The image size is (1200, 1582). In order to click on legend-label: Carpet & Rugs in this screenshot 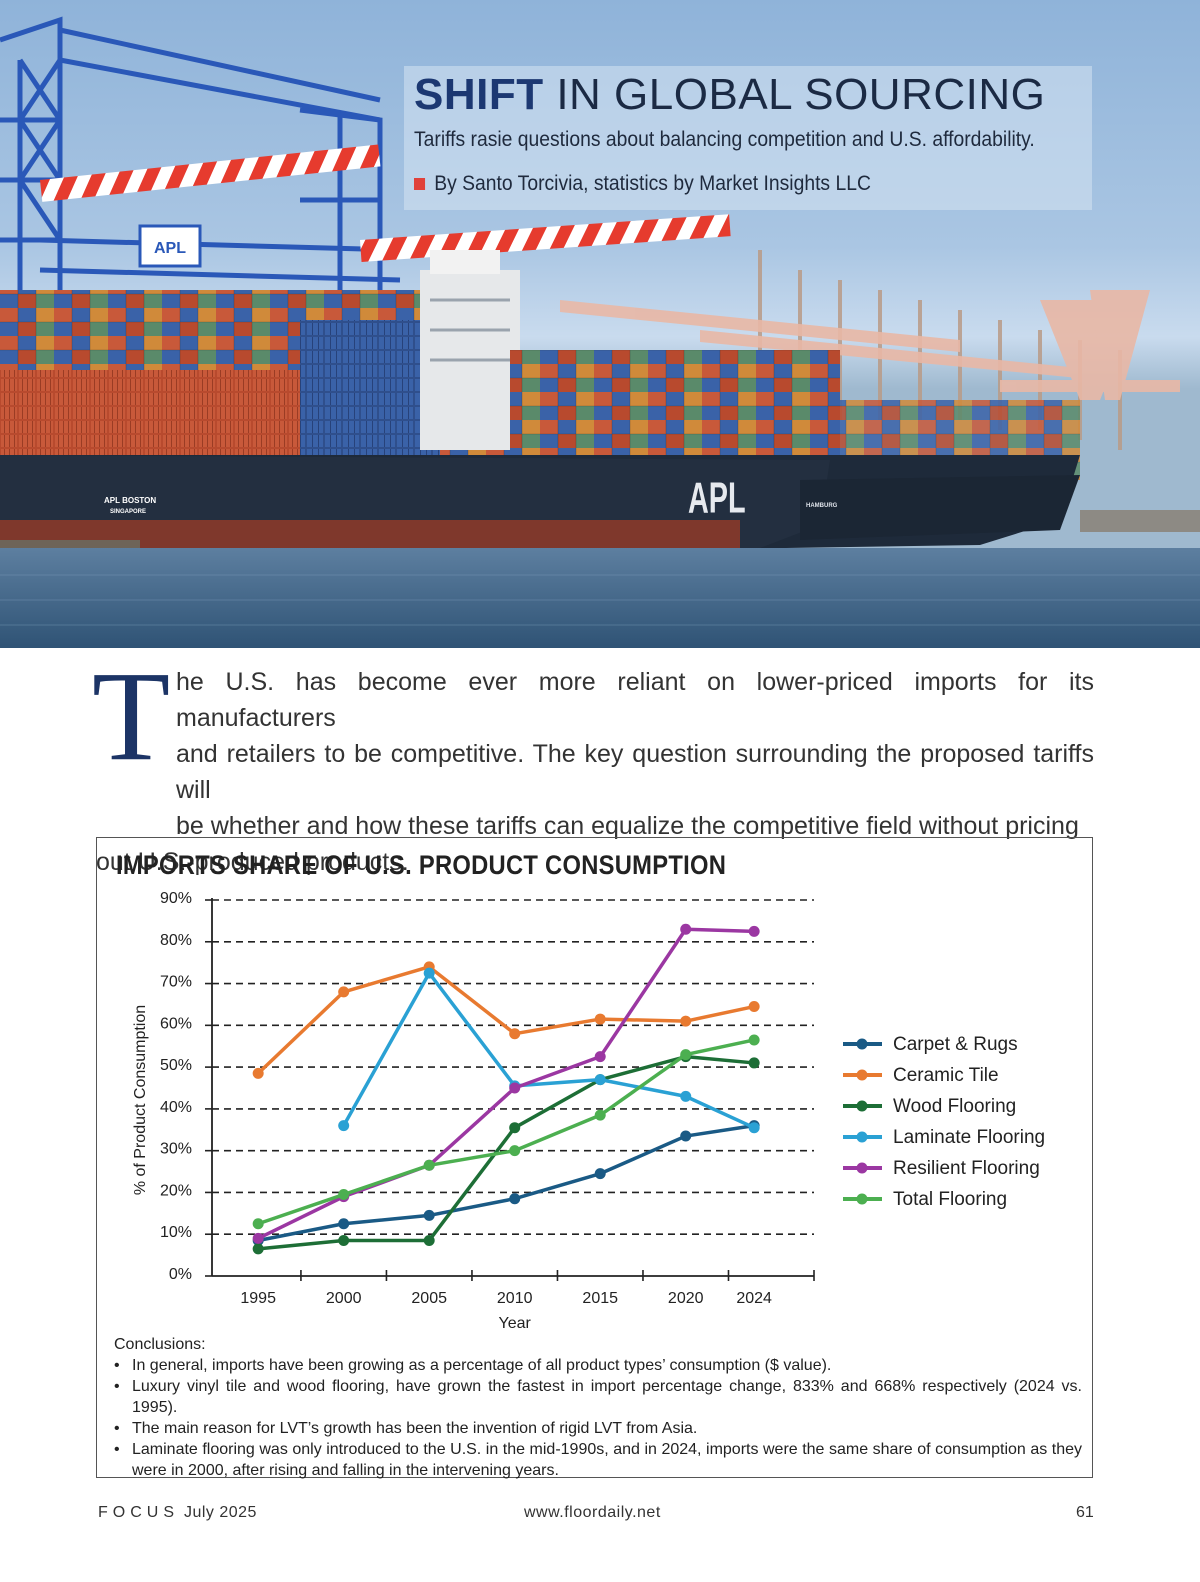, I will do `click(955, 1044)`.